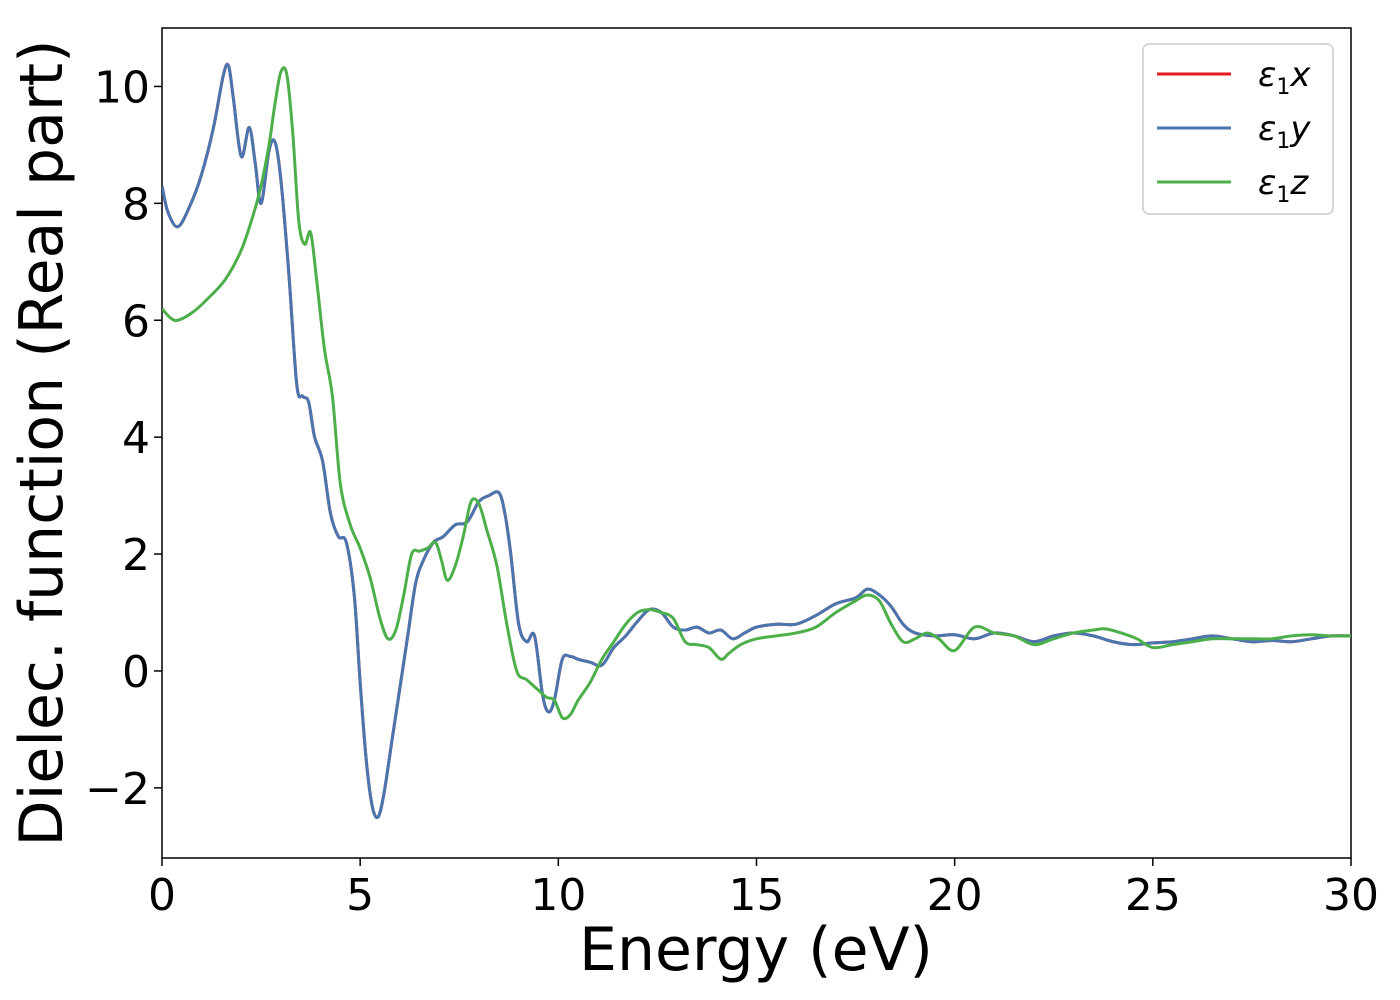 Image resolution: width=1400 pixels, height=1000 pixels. I want to click on legend-label-y: ε1y, so click(1284, 131).